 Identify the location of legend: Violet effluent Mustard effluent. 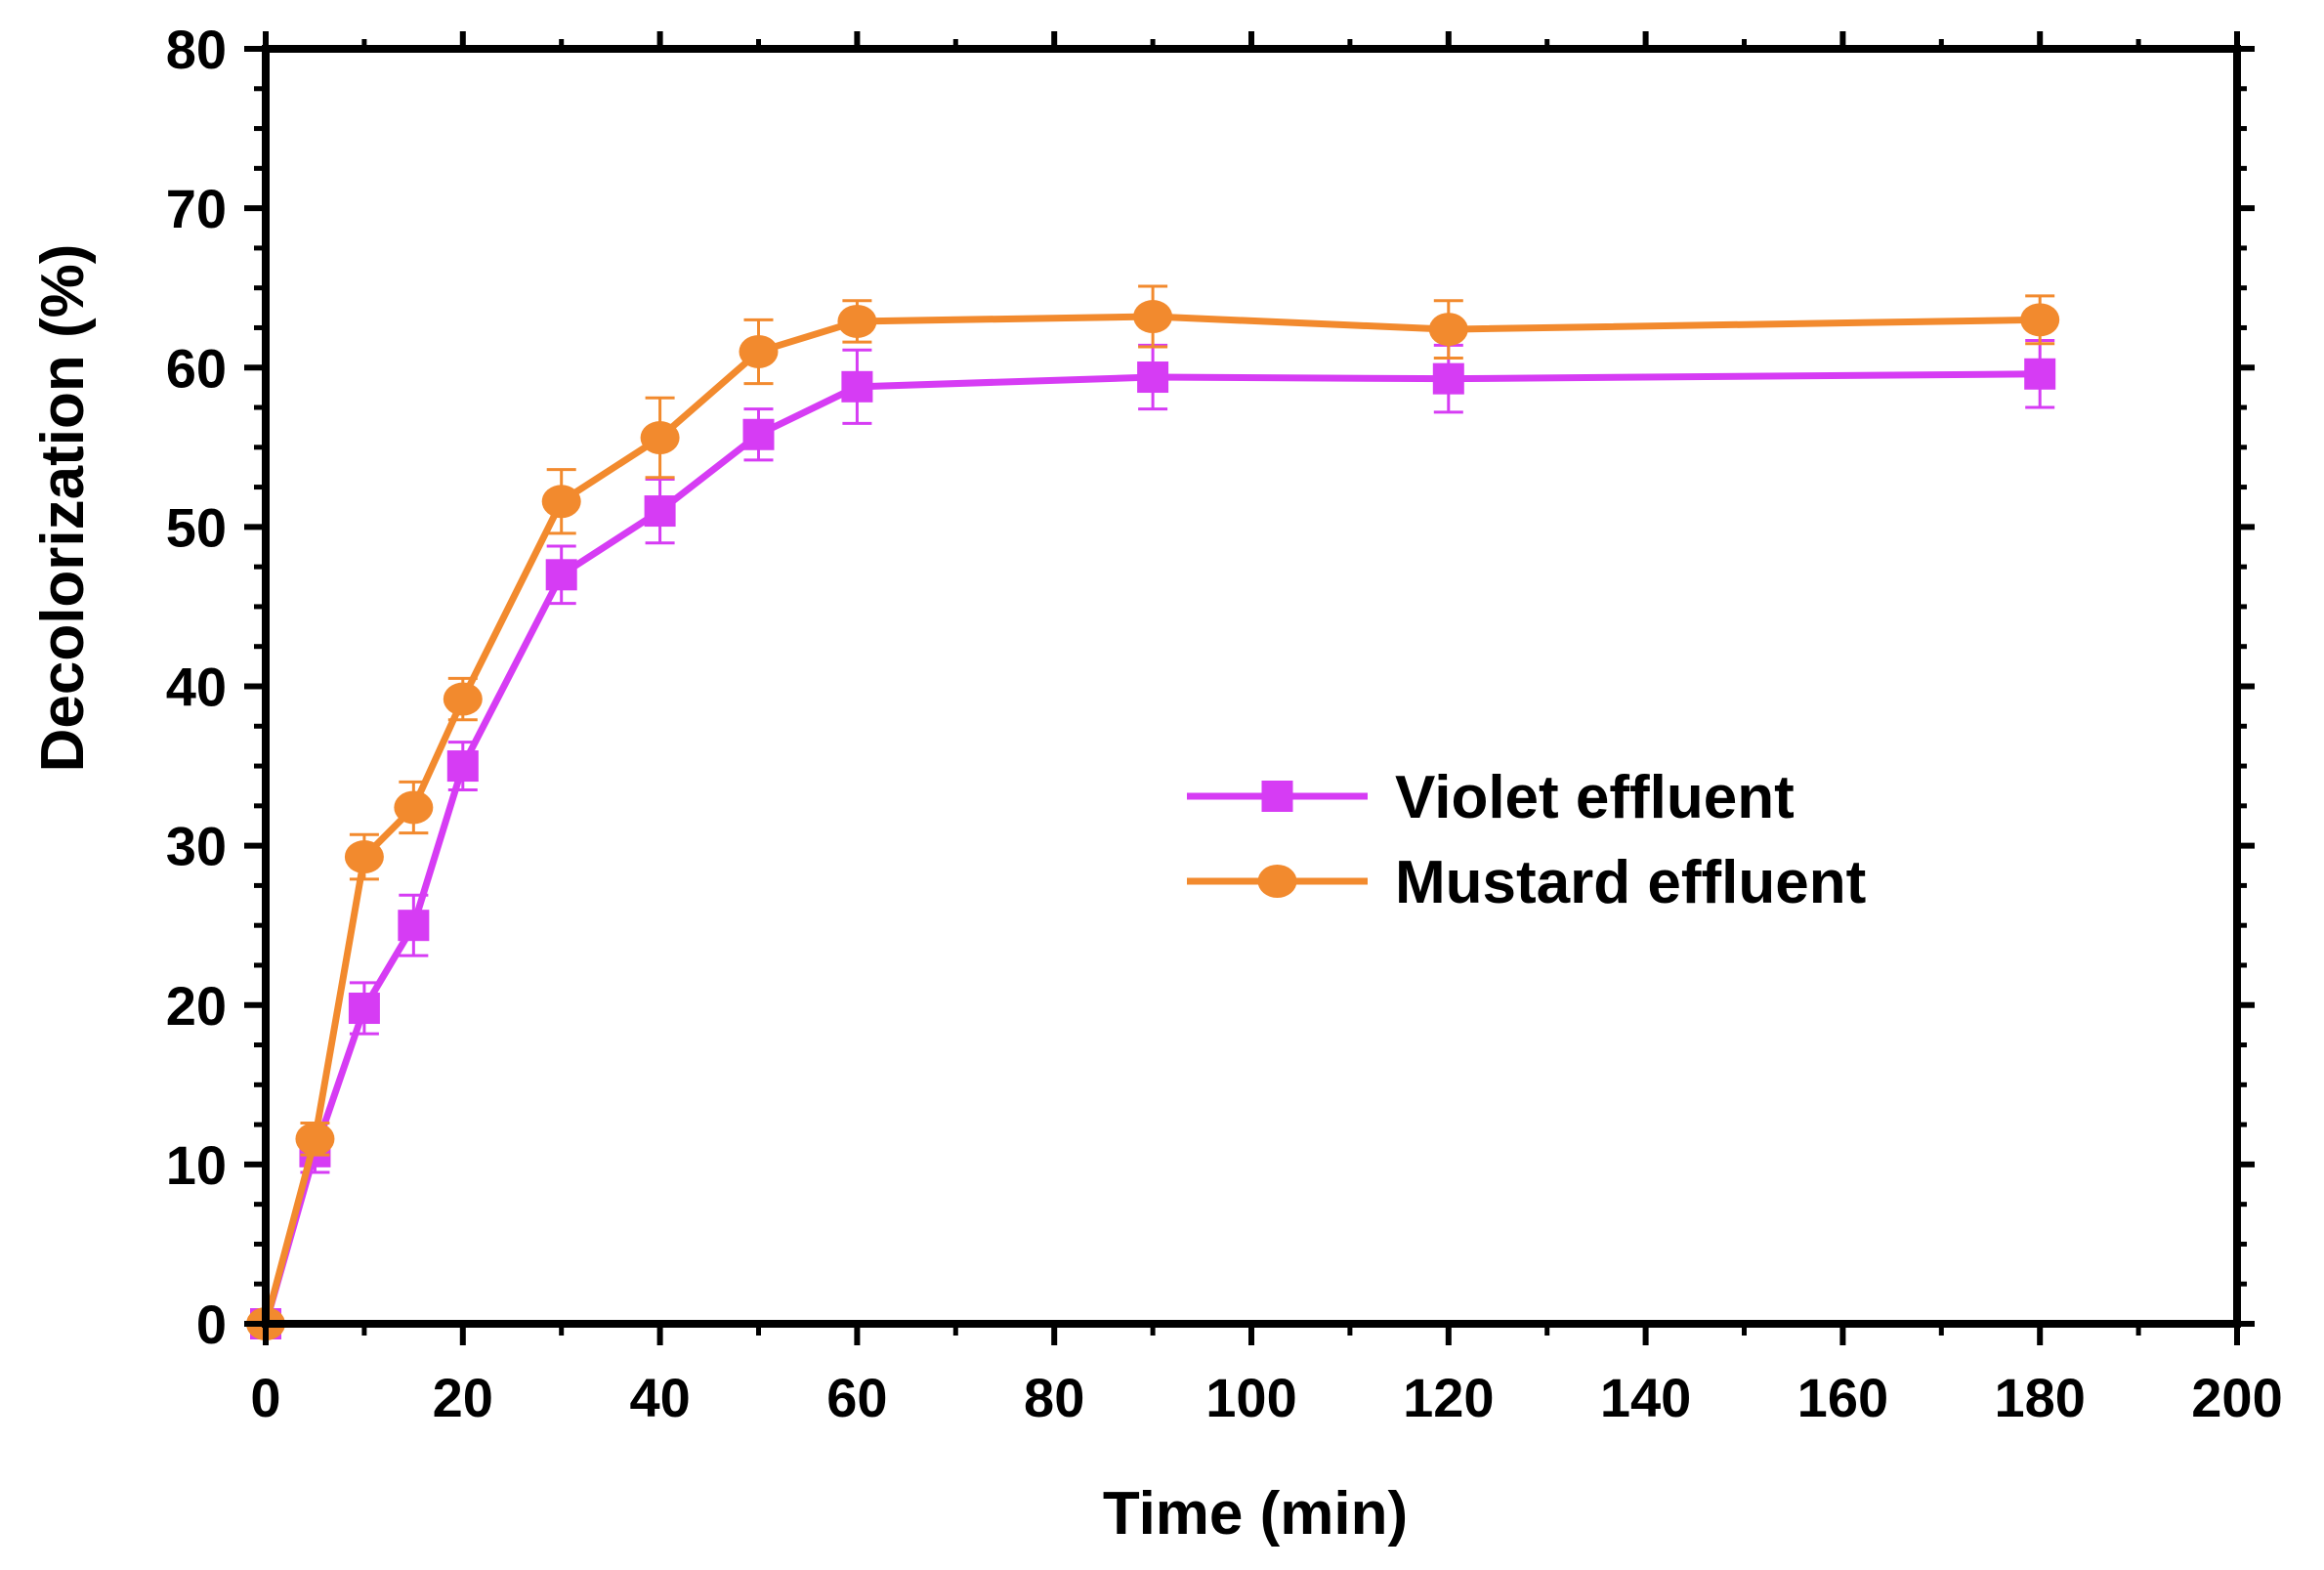
(1526, 840).